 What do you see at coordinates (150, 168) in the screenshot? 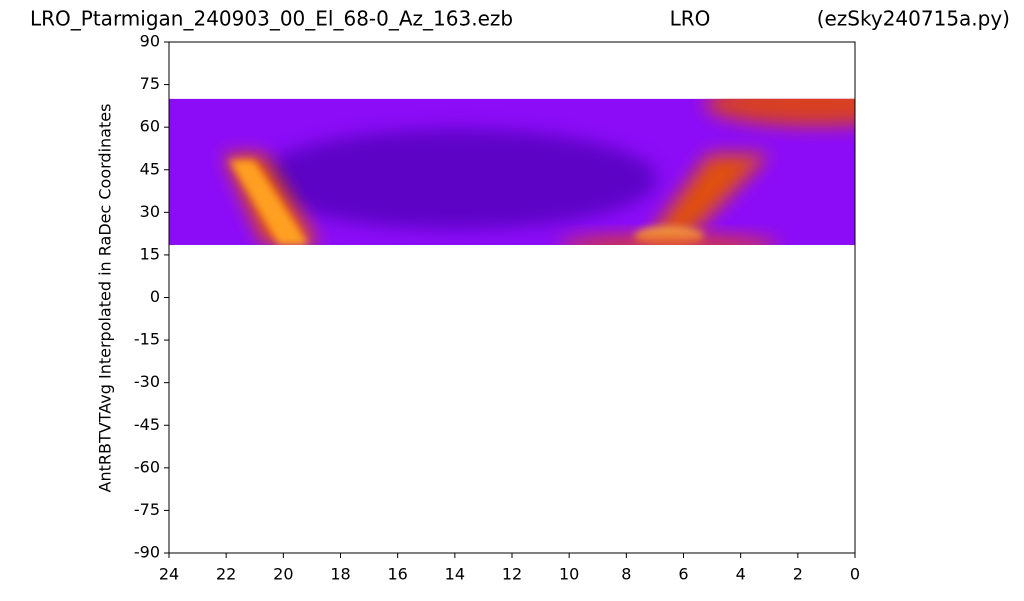
I see `y-tick-label: 45` at bounding box center [150, 168].